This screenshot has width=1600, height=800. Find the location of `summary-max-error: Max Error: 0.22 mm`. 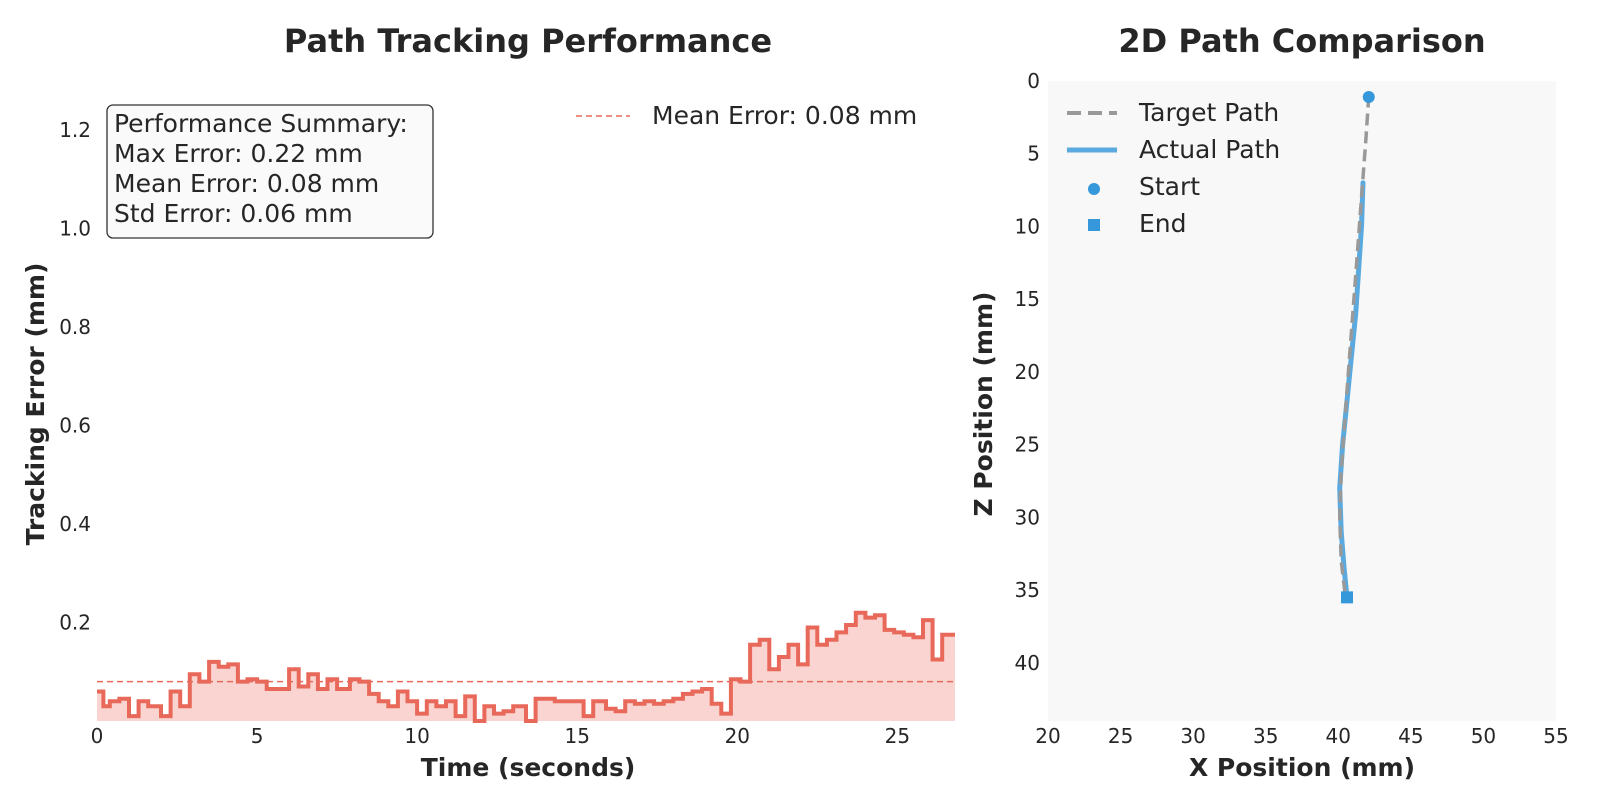

summary-max-error: Max Error: 0.22 mm is located at coordinates (238, 153).